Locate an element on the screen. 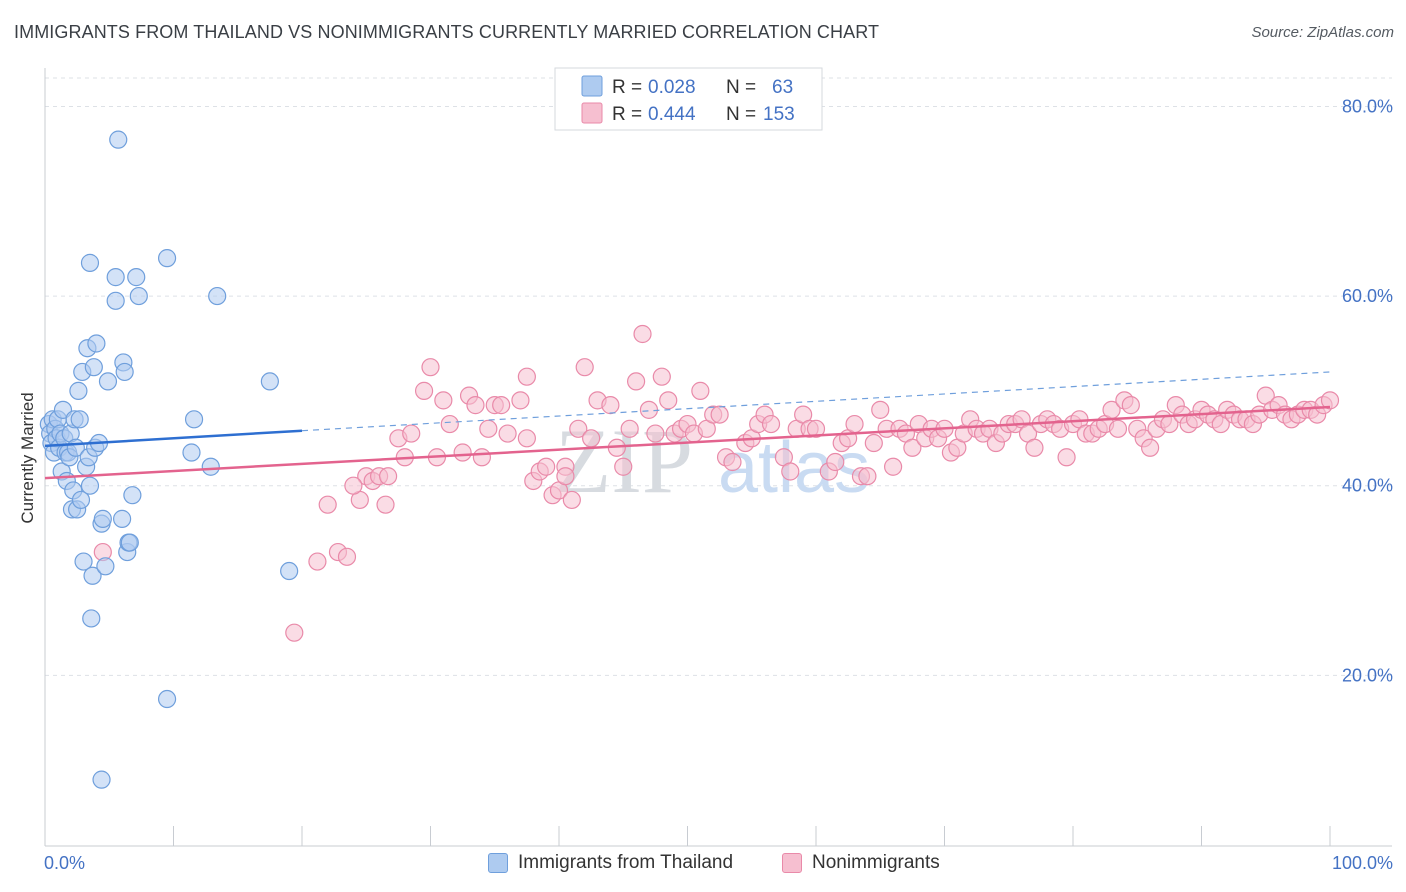 The image size is (1406, 892). legend-r-label-2: R = is located at coordinates (627, 114).